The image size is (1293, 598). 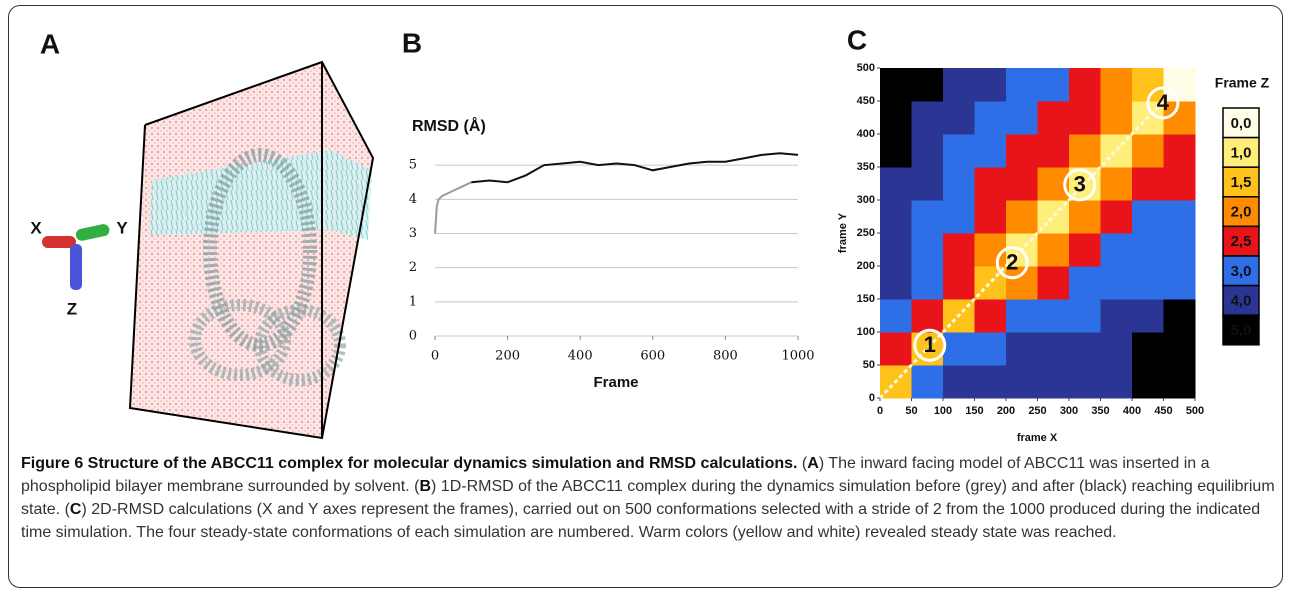 What do you see at coordinates (943, 411) in the screenshot?
I see `x-tick-label: 100` at bounding box center [943, 411].